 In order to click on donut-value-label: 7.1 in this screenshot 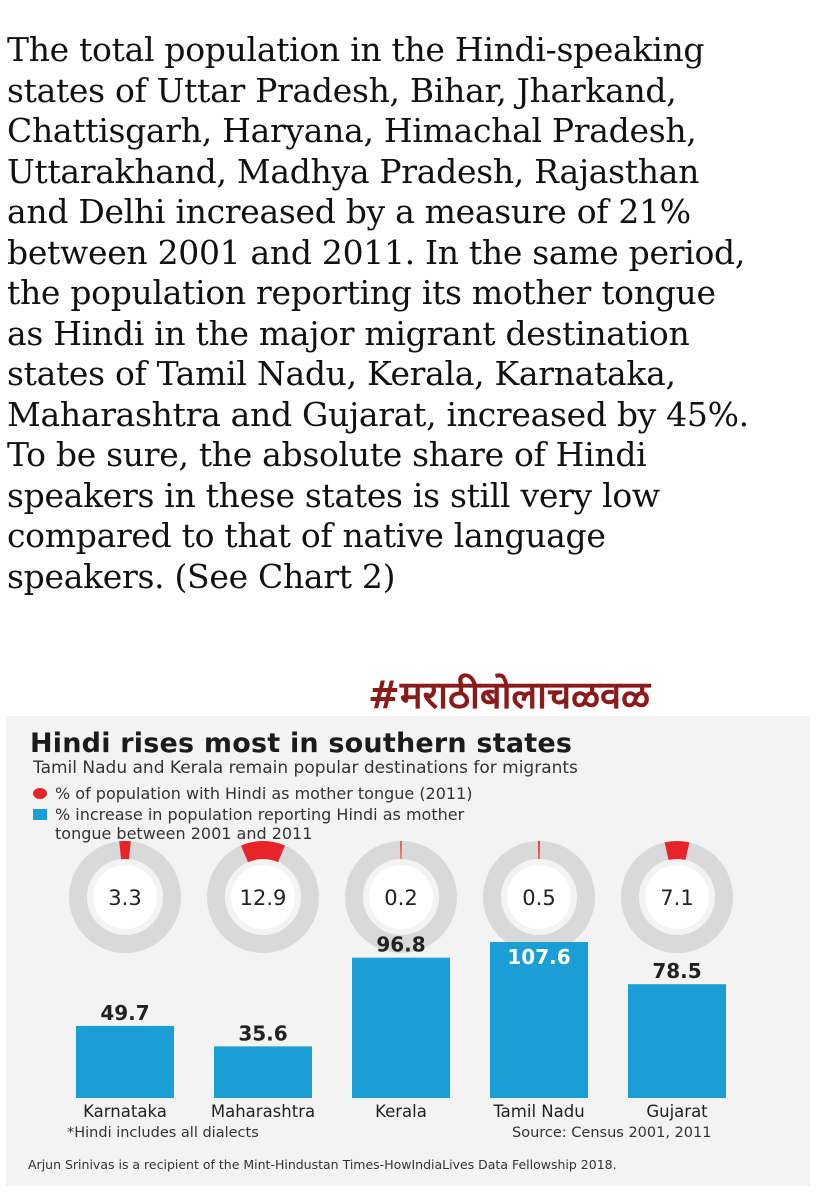, I will do `click(676, 898)`.